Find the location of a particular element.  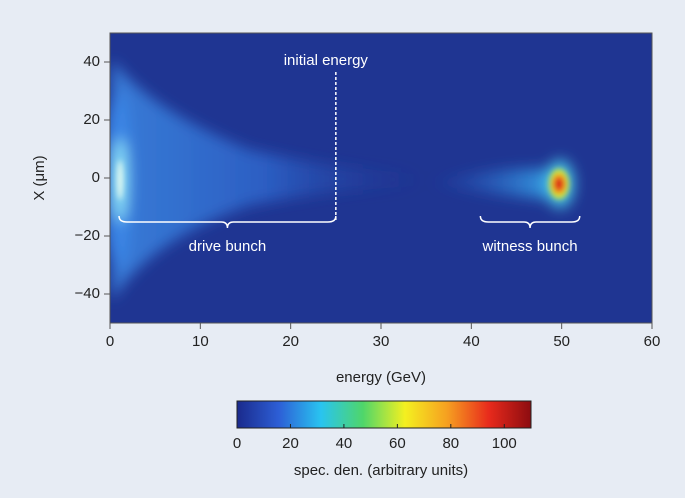

colorbar-tick-label: 60 is located at coordinates (397, 443).